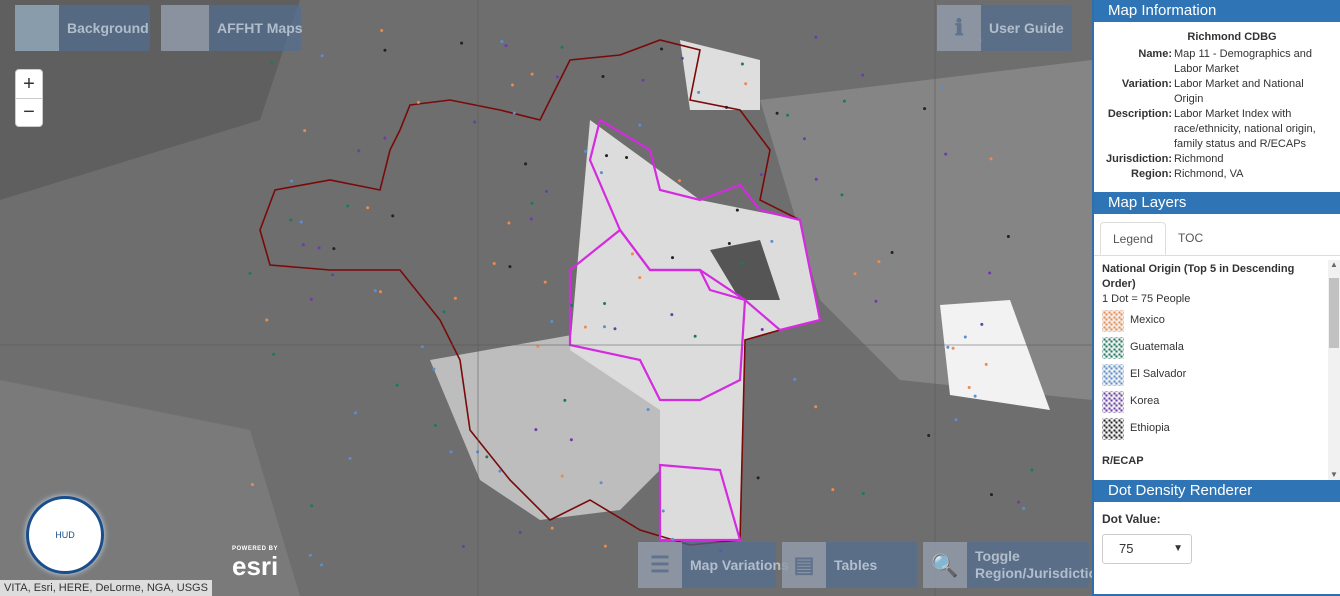  Describe the element at coordinates (255, 563) in the screenshot. I see `esri-logo: POWERED BY esri` at that location.